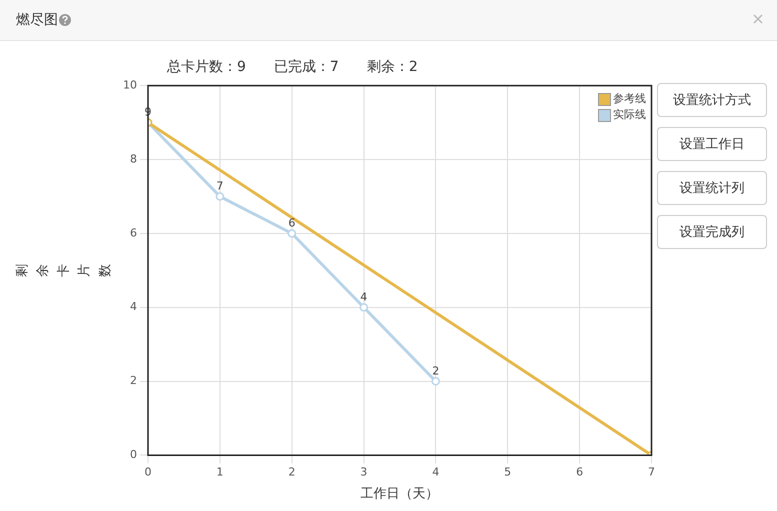 The width and height of the screenshot is (777, 511). Describe the element at coordinates (364, 472) in the screenshot. I see `x-tick-label: 3` at that location.